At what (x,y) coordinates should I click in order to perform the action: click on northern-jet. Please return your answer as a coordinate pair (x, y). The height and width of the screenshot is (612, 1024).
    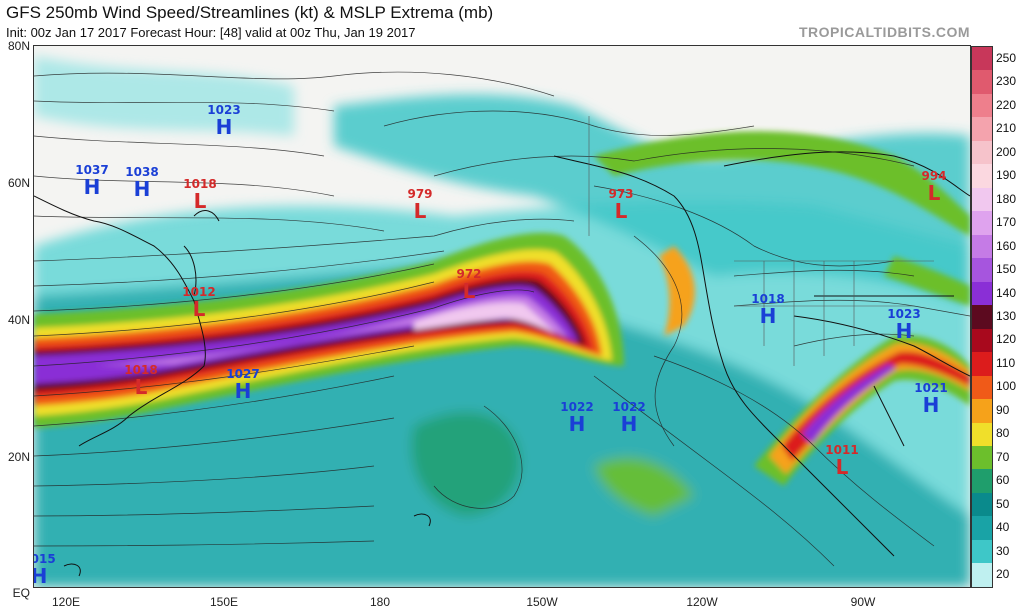
    Looking at the image, I should click on (782, 233).